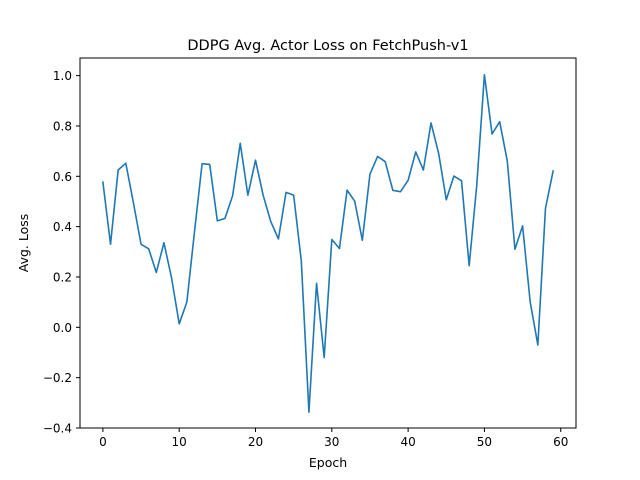 The image size is (640, 480). What do you see at coordinates (255, 442) in the screenshot?
I see `x-tick-label: 20` at bounding box center [255, 442].